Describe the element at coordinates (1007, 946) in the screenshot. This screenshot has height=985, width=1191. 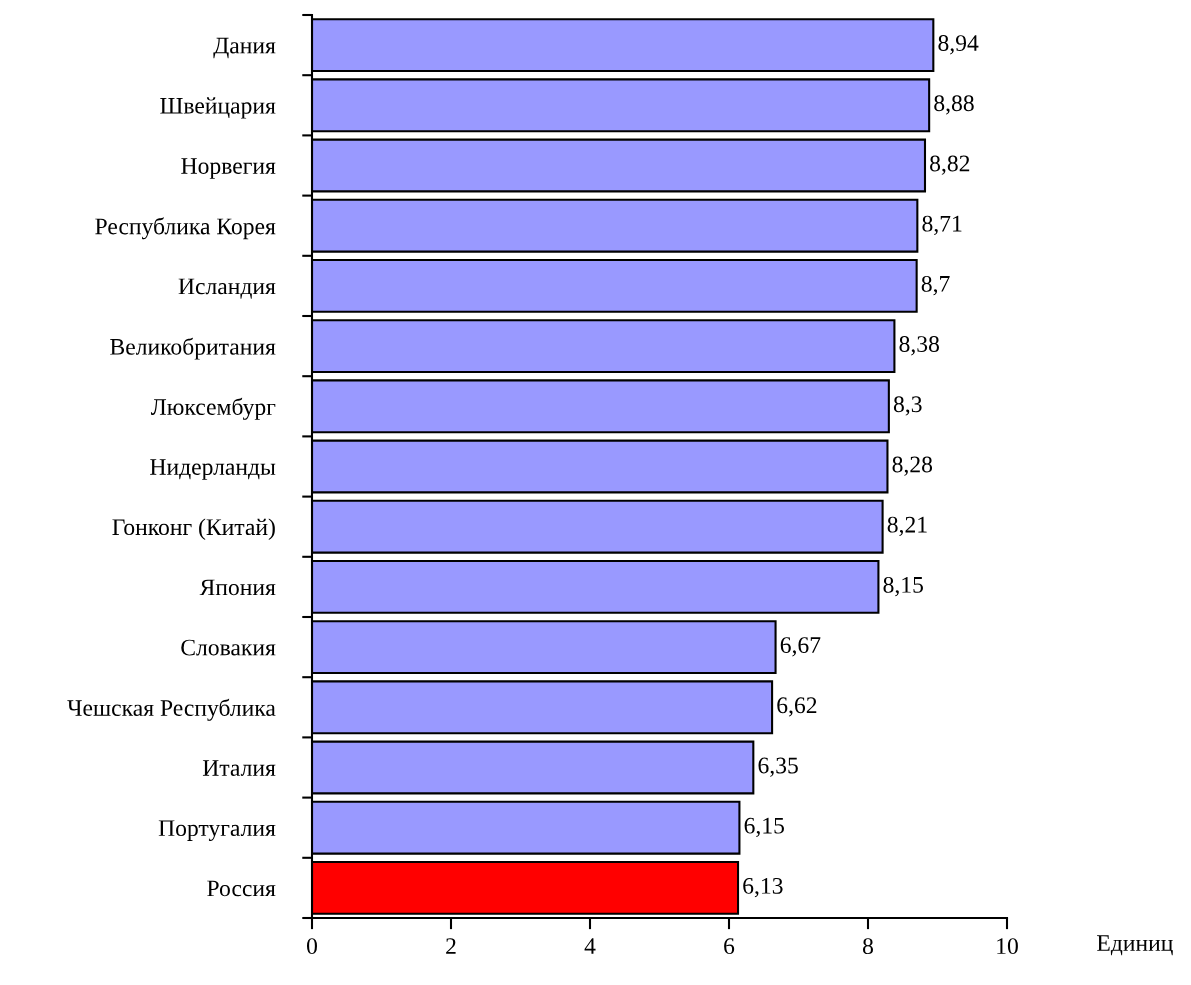
I see `x-tick-label: 10` at that location.